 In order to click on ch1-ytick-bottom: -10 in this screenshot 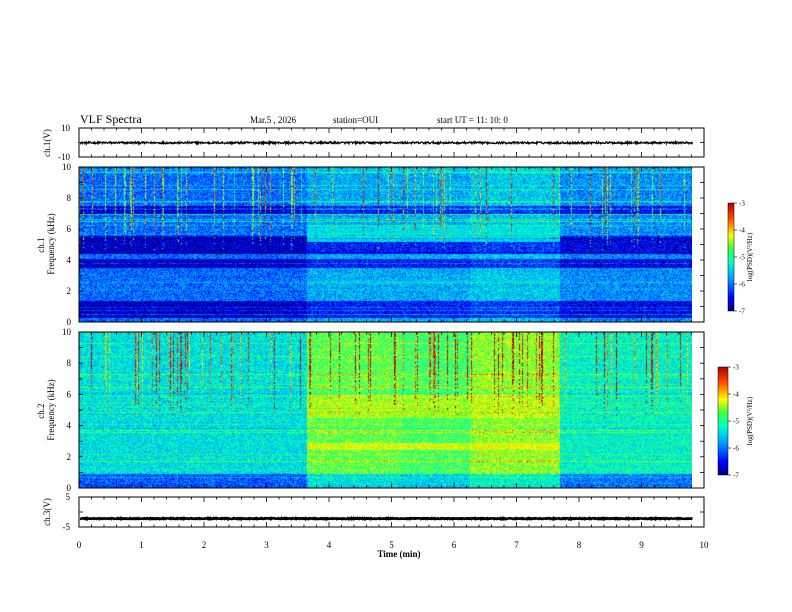, I will do `click(64, 157)`.